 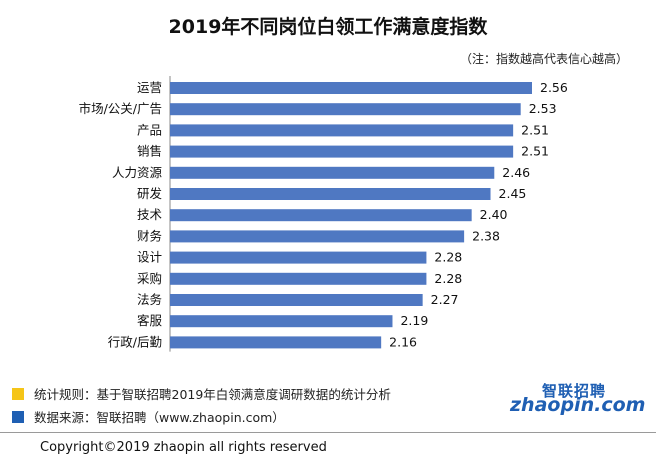 I want to click on legend-rule: 统计规则：基于智联招聘2019年白领满意度调研数据的统计分析, so click(x=201, y=393).